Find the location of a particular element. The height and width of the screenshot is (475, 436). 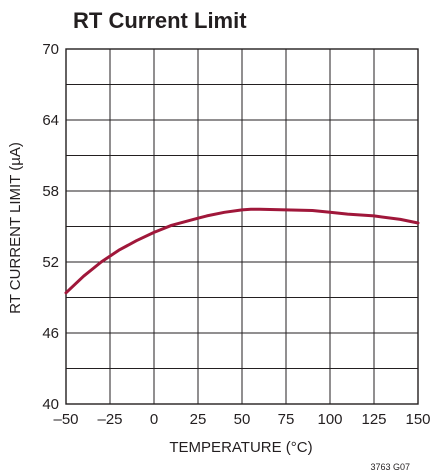

y-axis-label: RT CURRENT LIMIT (µA) is located at coordinates (15, 228).